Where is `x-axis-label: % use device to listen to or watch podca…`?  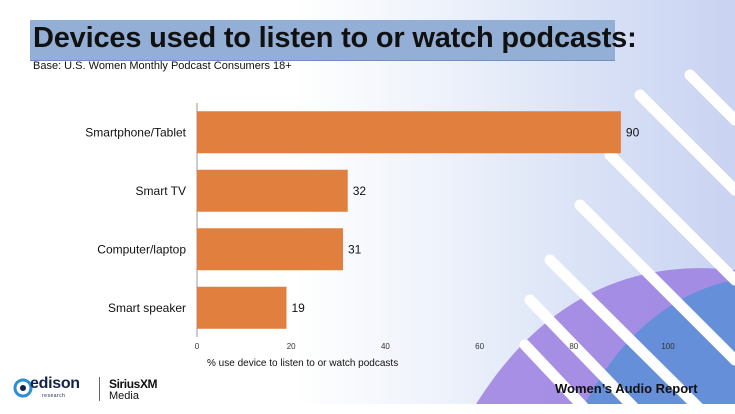
x-axis-label: % use device to listen to or watch podca… is located at coordinates (302, 363).